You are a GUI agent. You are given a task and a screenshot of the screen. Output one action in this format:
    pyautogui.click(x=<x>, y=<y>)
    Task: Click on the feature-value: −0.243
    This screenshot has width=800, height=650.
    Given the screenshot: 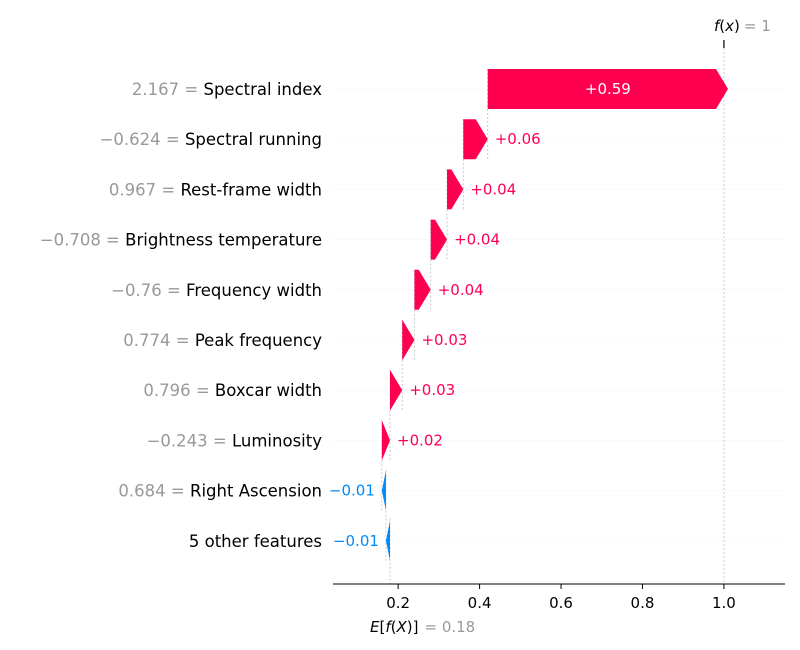 What is the action you would take?
    pyautogui.click(x=177, y=440)
    